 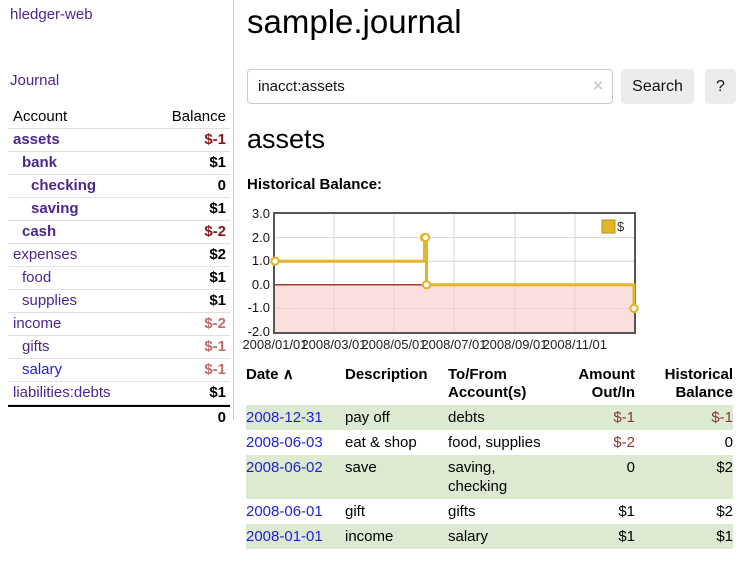 I want to click on account-link-liabilities-debts: liabilities:debts, so click(x=62, y=392).